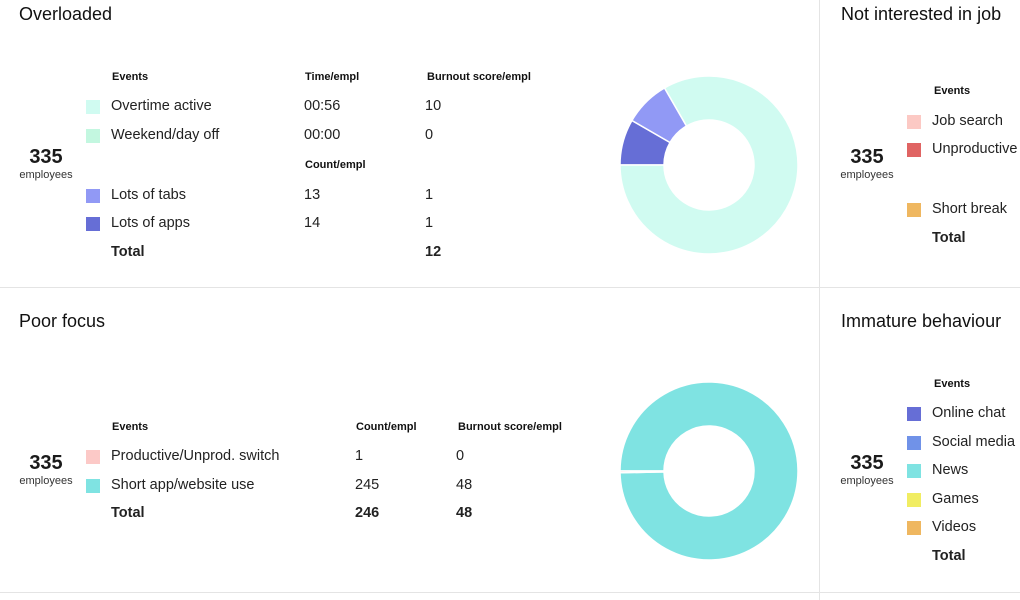 The height and width of the screenshot is (600, 1020). What do you see at coordinates (161, 106) in the screenshot?
I see `table-row-event: Overtime active` at bounding box center [161, 106].